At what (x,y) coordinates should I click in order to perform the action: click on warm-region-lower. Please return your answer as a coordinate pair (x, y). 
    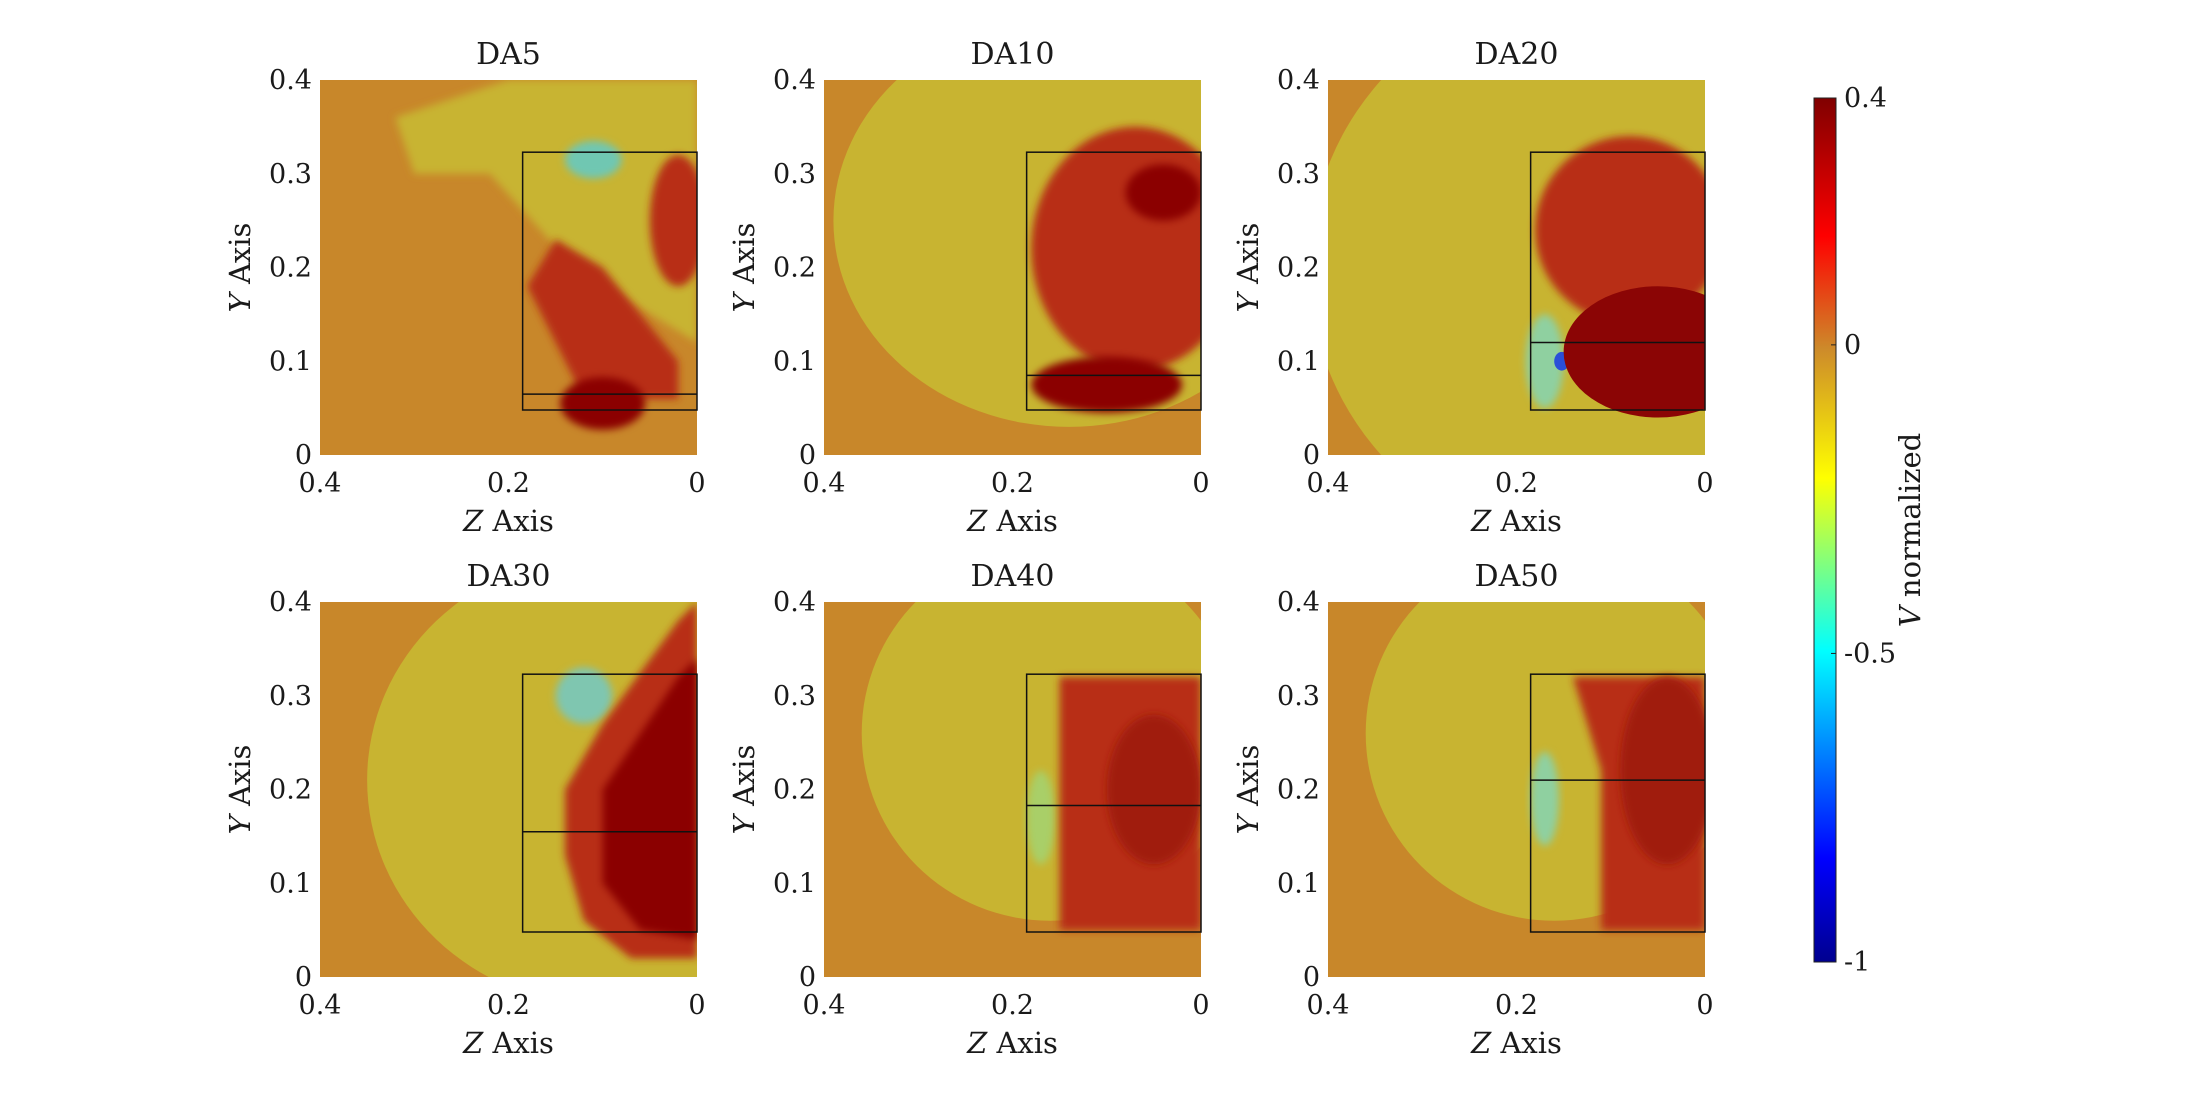
    Looking at the image, I should click on (603, 319).